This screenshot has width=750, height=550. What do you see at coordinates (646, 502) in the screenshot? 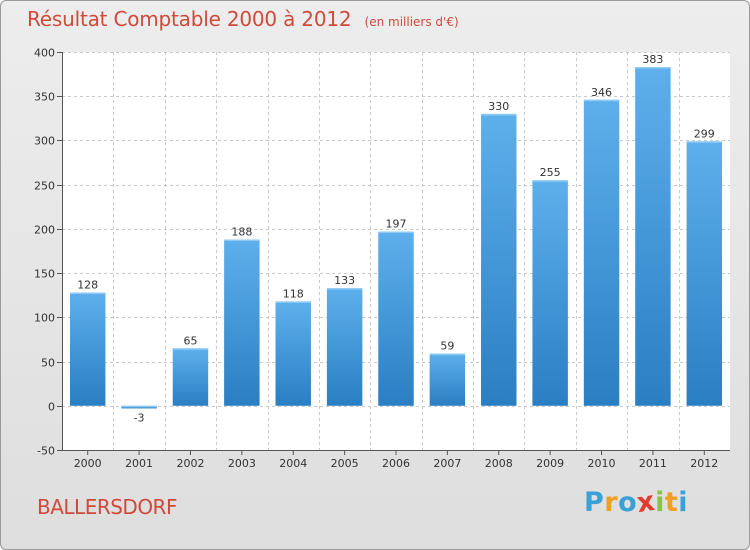
I see `logo-letter: x` at bounding box center [646, 502].